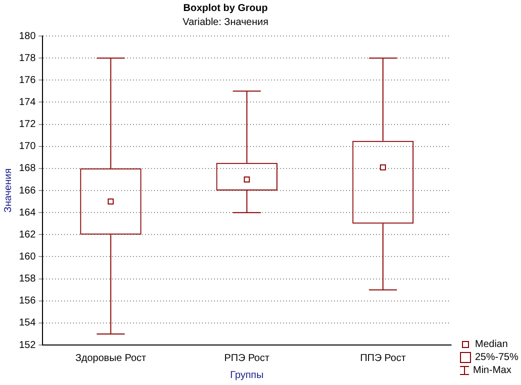 The image size is (521, 385). What do you see at coordinates (27, 301) in the screenshot?
I see `y-tick-label: 156` at bounding box center [27, 301].